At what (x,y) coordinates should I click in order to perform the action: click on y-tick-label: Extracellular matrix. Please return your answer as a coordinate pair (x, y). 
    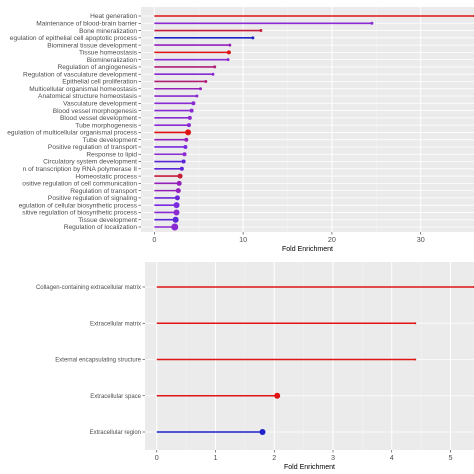
    Looking at the image, I should click on (115, 324).